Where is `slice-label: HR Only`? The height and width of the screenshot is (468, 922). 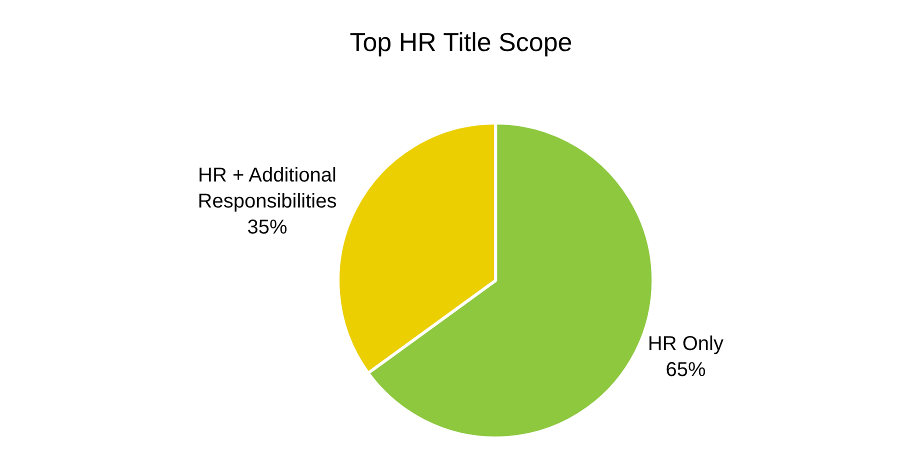
slice-label: HR Only is located at coordinates (686, 343).